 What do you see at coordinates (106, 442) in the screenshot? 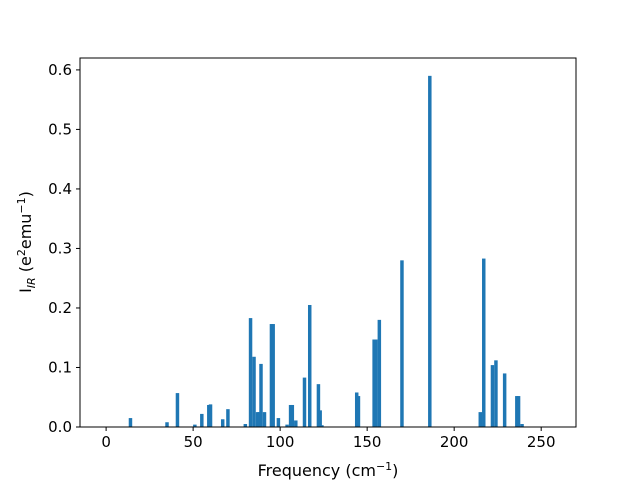
I see `x-tick-label: 0` at bounding box center [106, 442].